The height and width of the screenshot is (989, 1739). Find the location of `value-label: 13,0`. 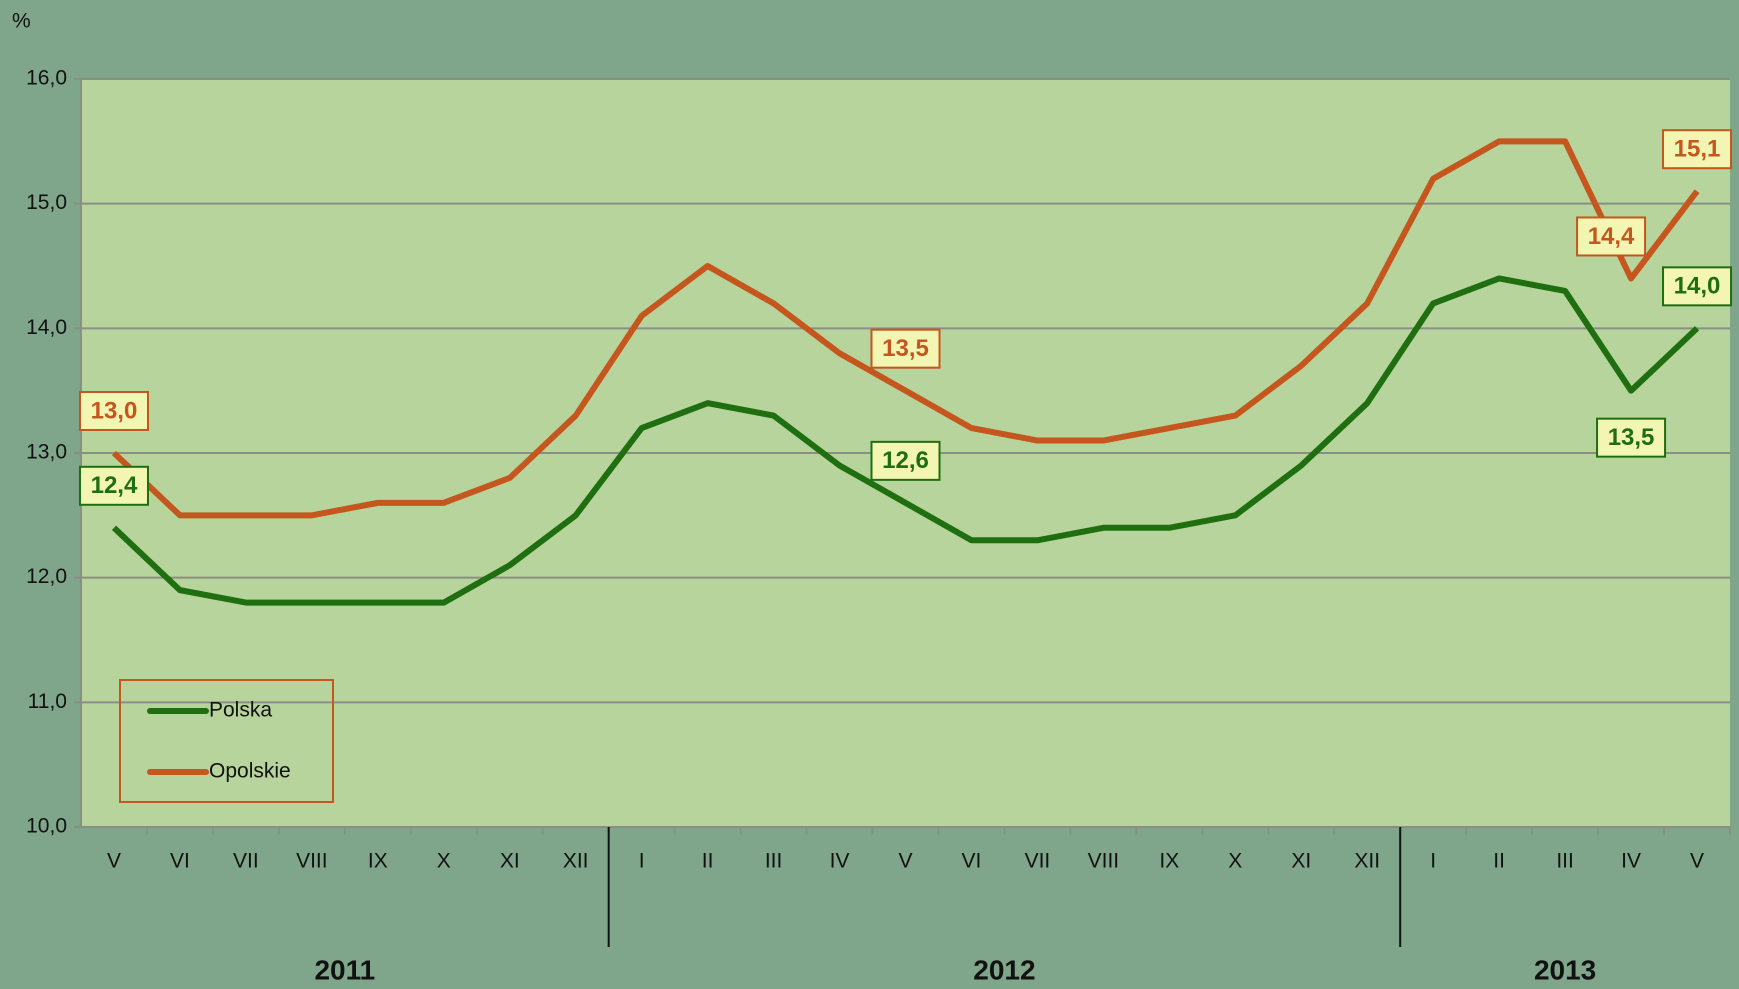

value-label: 13,0 is located at coordinates (114, 410).